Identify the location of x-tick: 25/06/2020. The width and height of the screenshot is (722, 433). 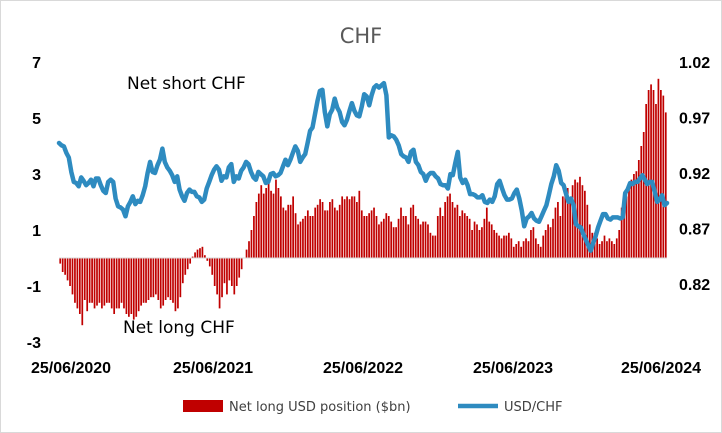
(71, 368).